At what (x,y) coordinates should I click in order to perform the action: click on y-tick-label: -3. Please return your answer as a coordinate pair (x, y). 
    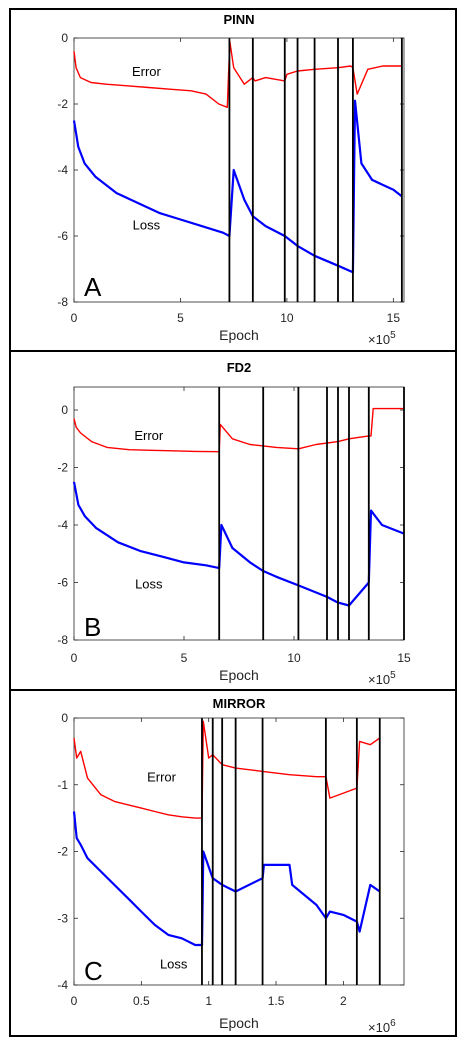
    Looking at the image, I should click on (62, 918).